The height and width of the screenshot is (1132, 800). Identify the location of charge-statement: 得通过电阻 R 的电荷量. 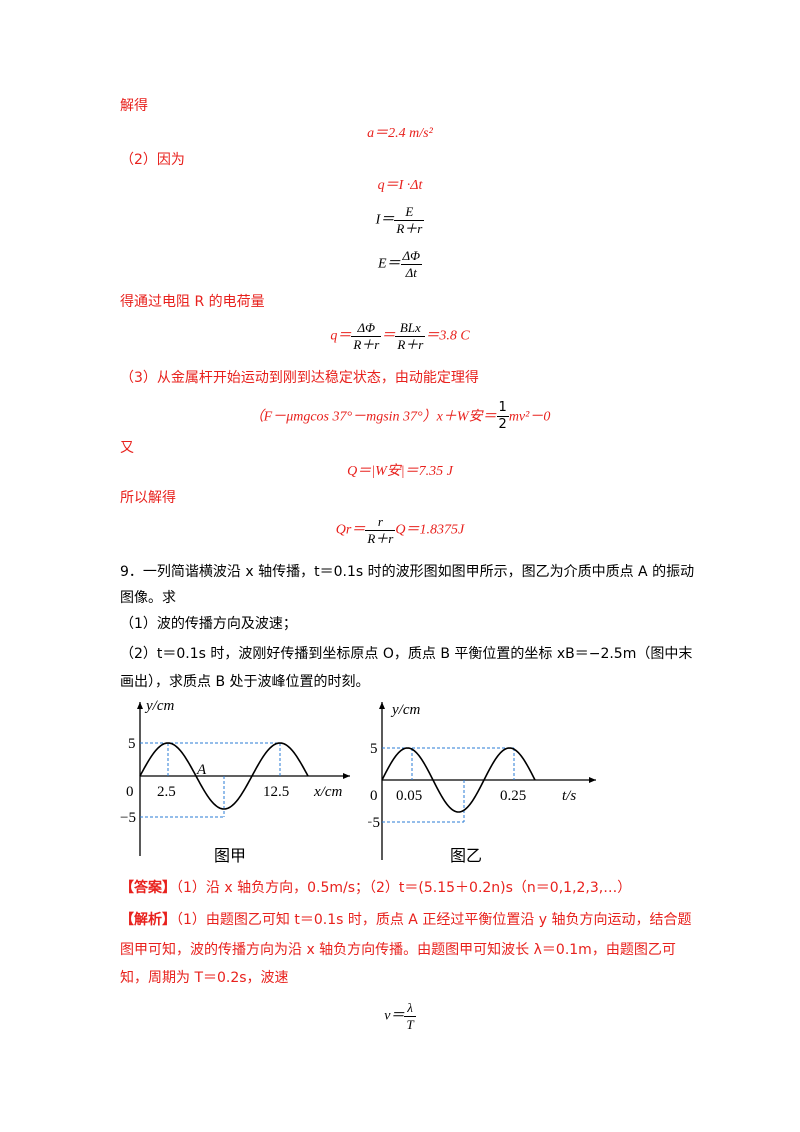
(192, 302).